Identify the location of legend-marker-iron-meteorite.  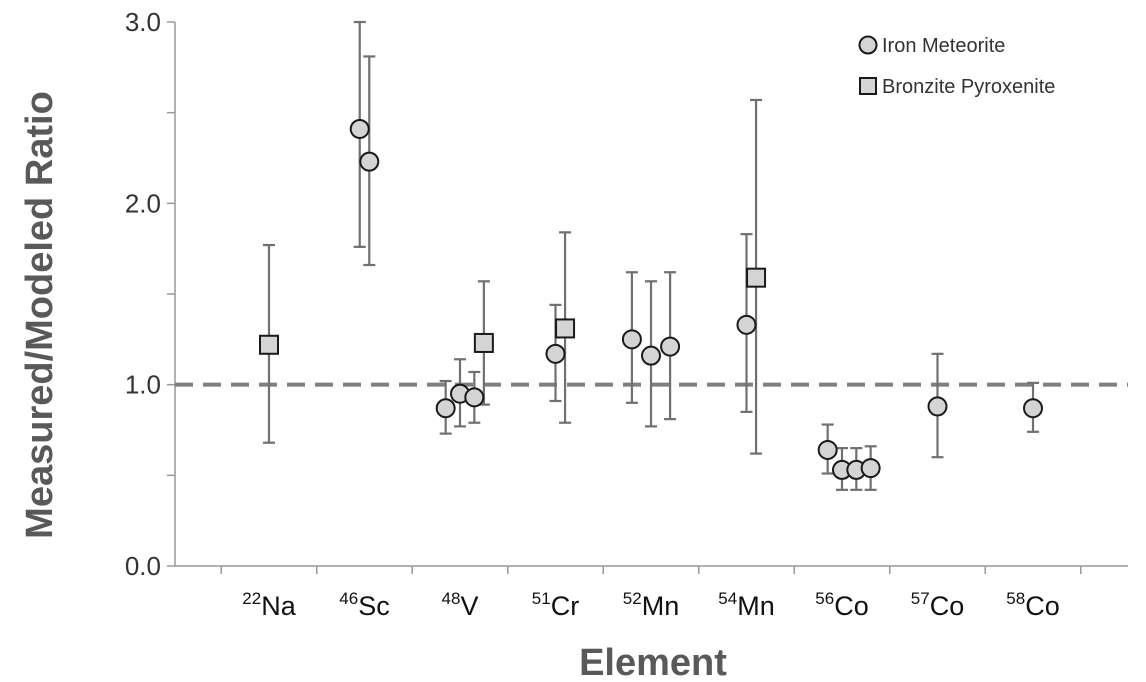
(868, 45).